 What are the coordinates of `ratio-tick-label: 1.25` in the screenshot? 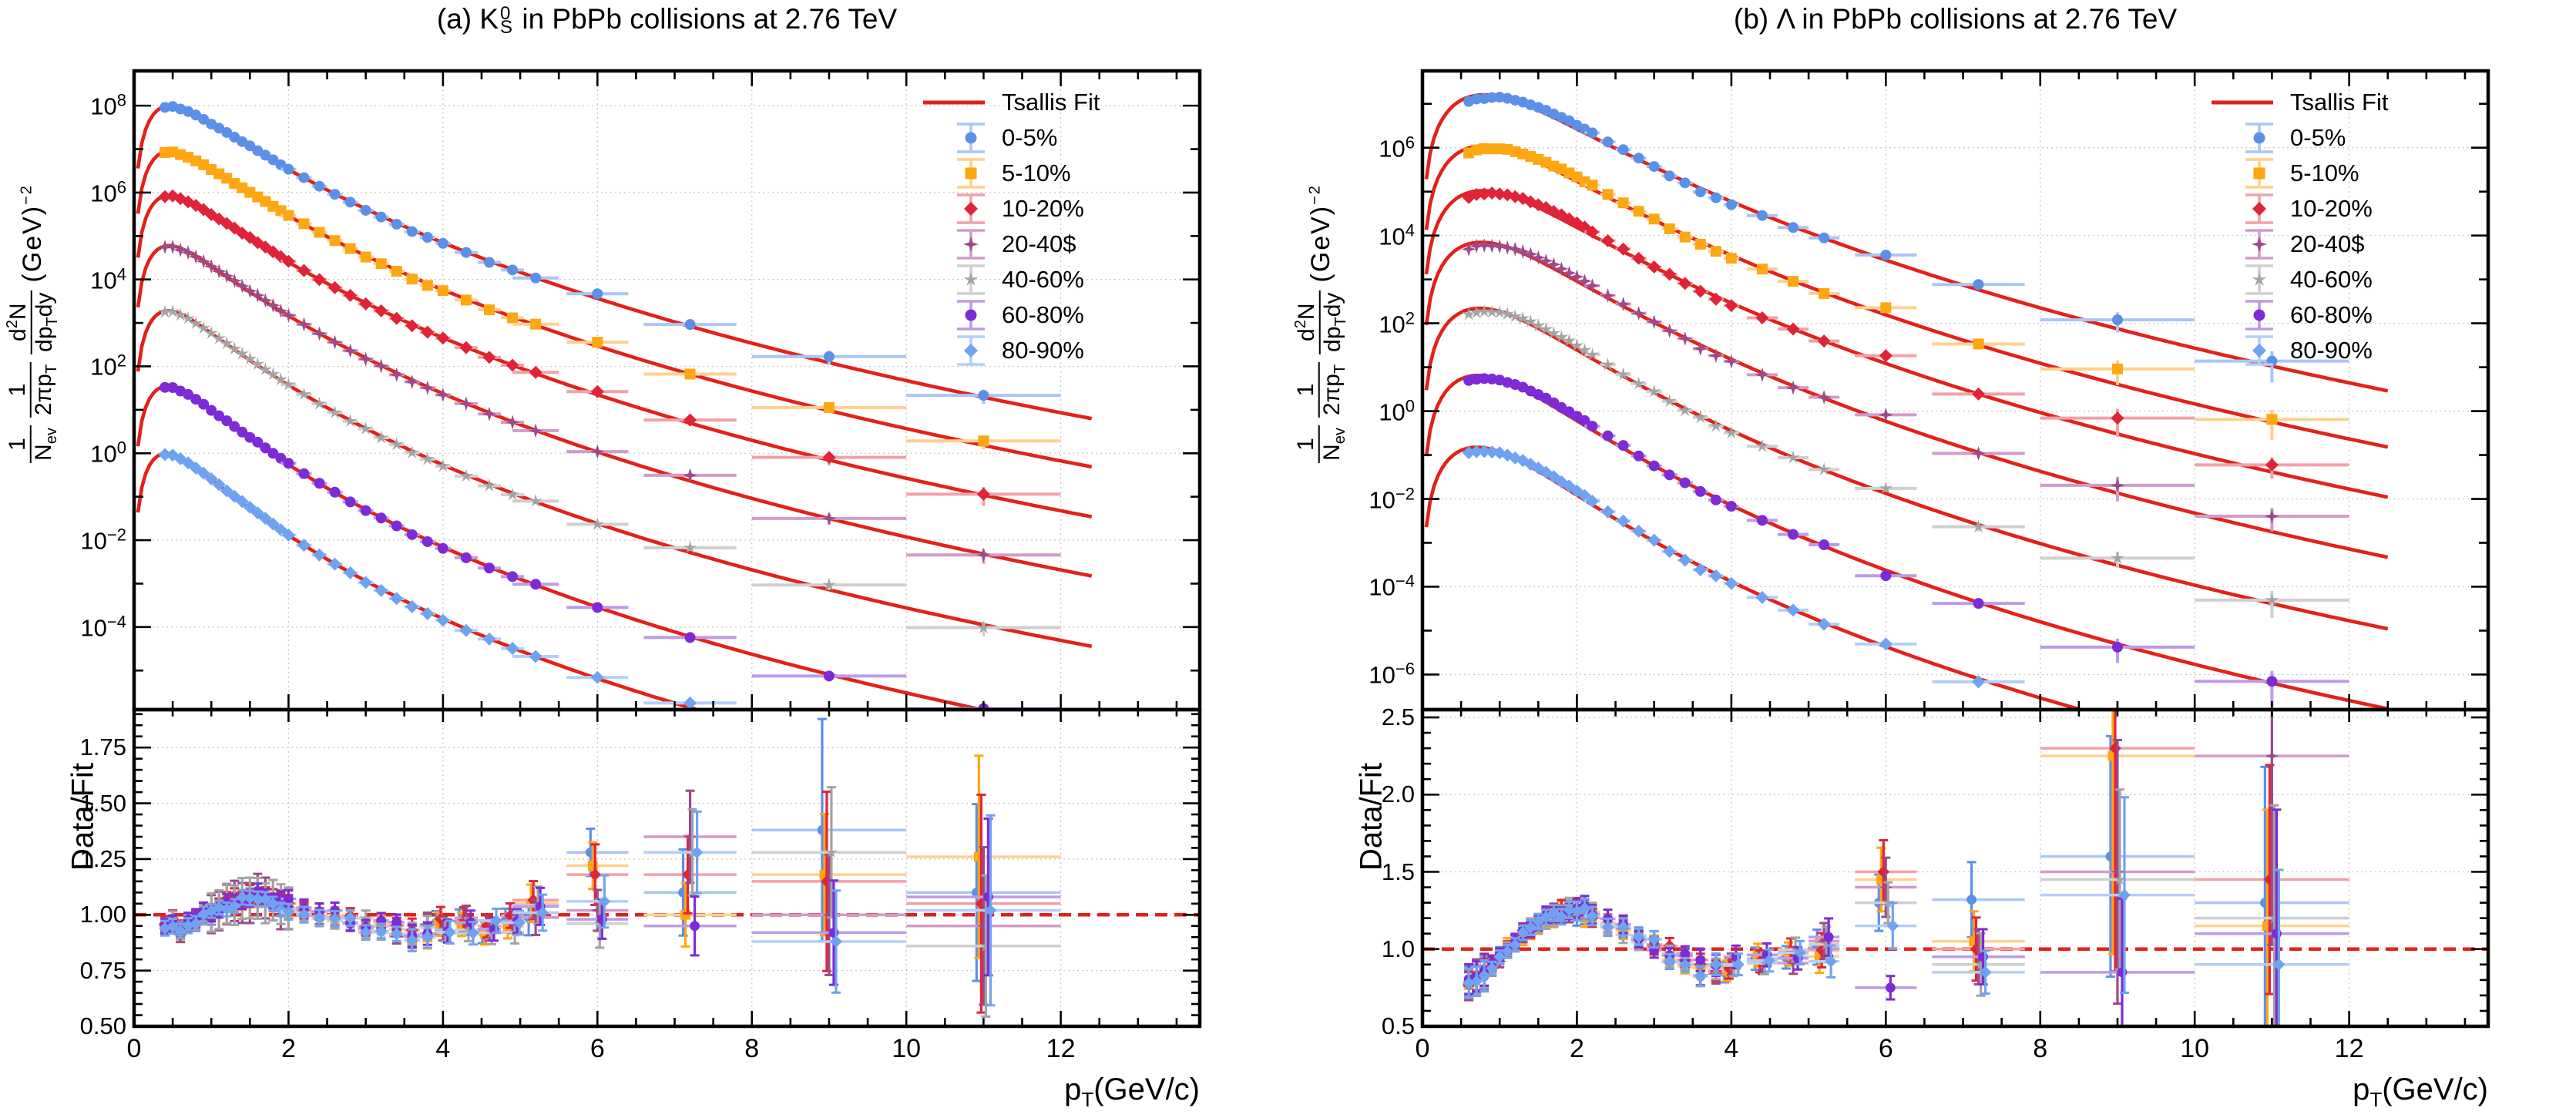 It's located at (102, 858).